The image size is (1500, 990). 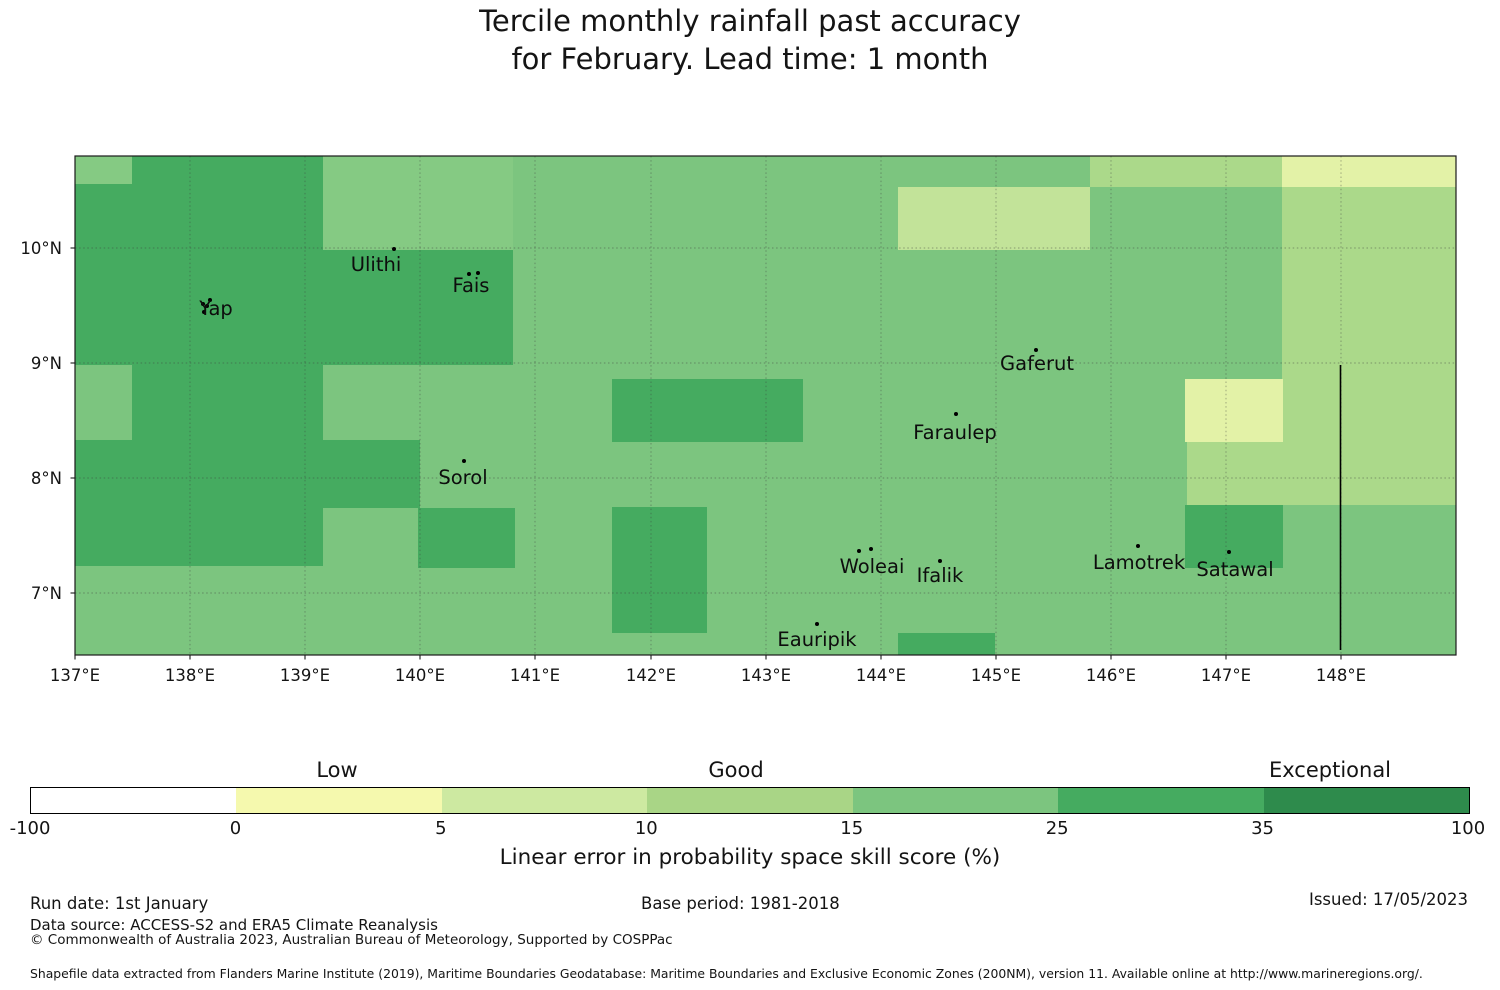 What do you see at coordinates (1139, 562) in the screenshot?
I see `island-label: Lamotrek` at bounding box center [1139, 562].